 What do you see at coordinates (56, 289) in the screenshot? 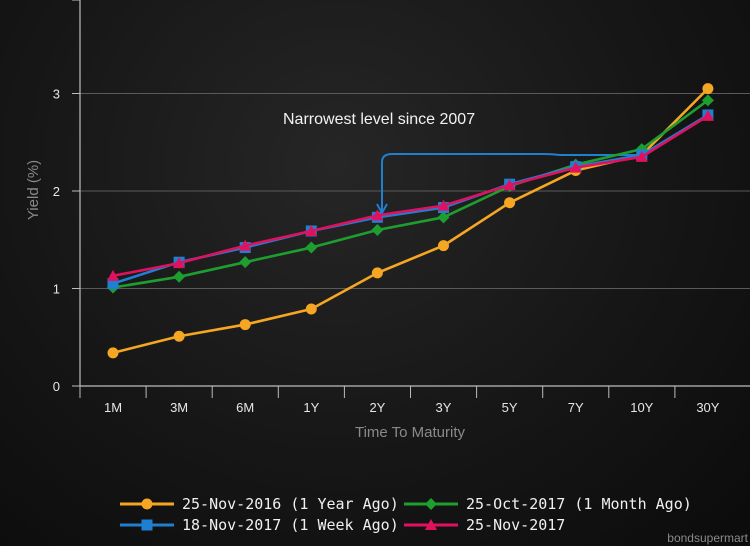
I see `y-tick-label-1: 1` at bounding box center [56, 289].